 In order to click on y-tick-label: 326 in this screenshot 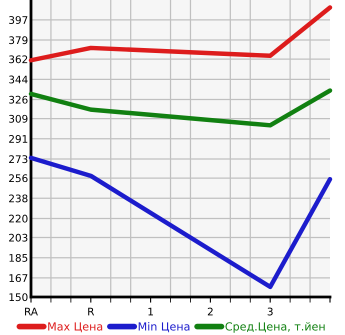, I will do `click(18, 100)`.